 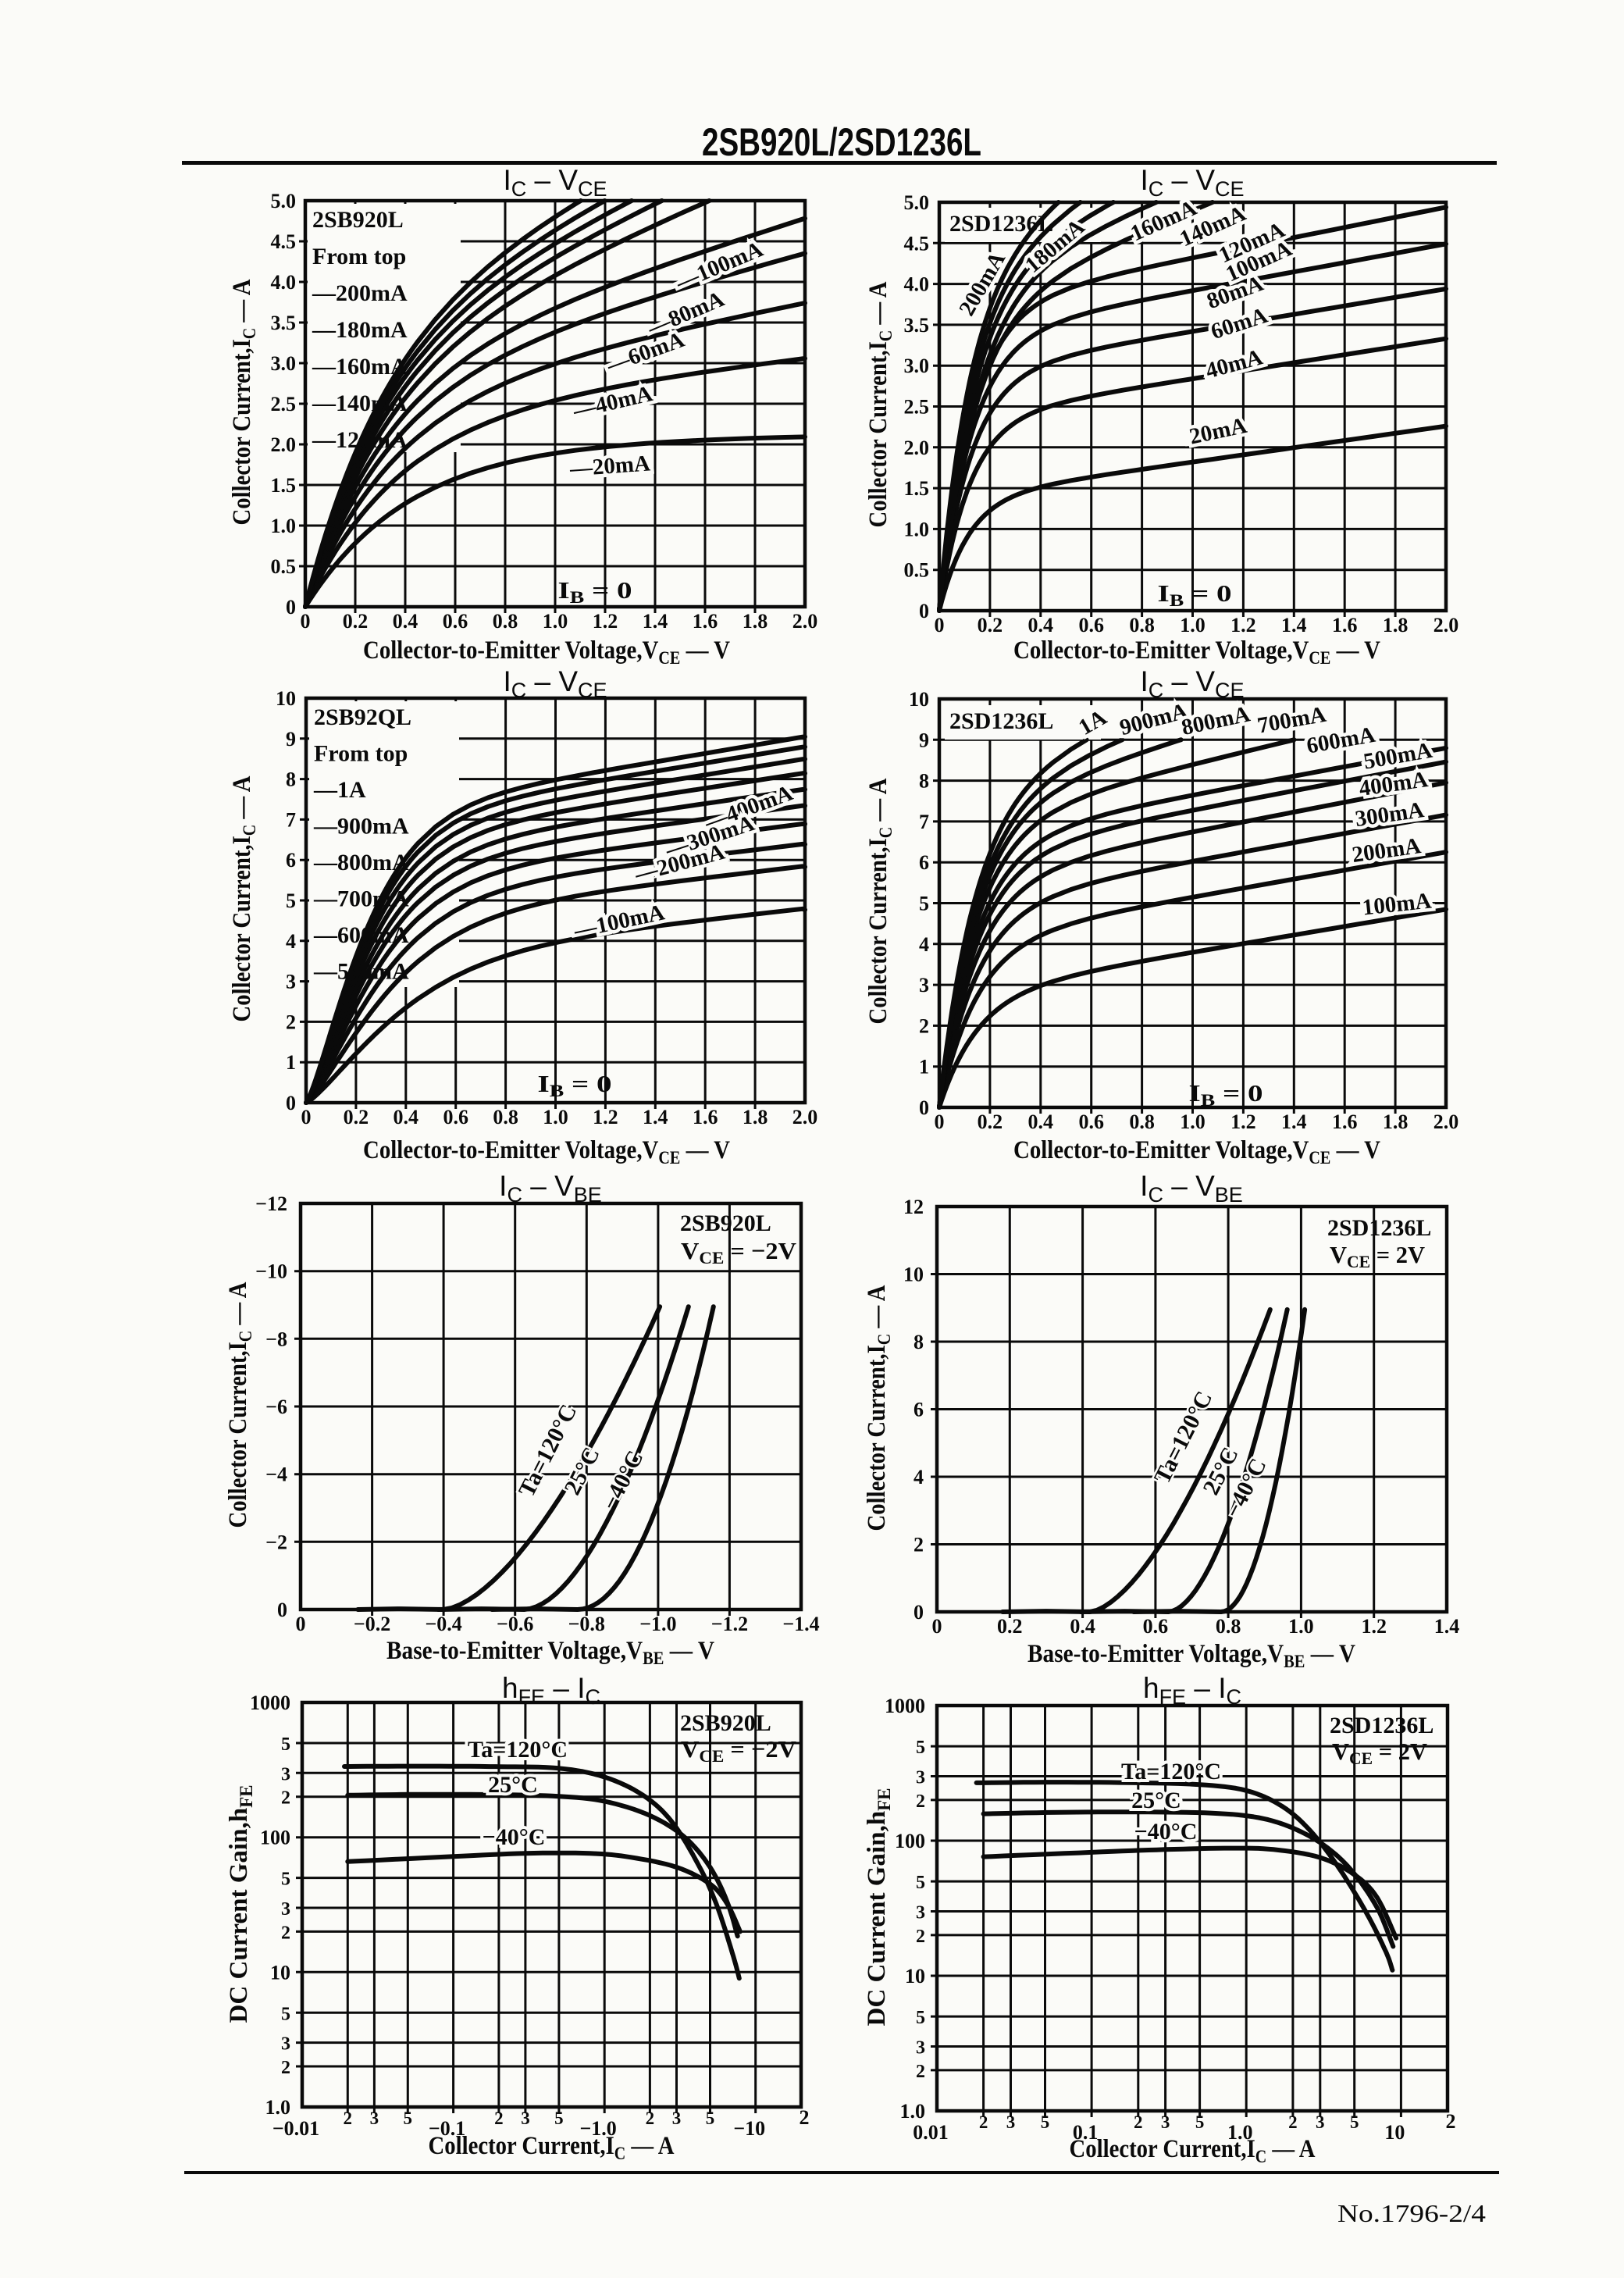 What do you see at coordinates (276, 1339) in the screenshot?
I see `svg-text: −8` at bounding box center [276, 1339].